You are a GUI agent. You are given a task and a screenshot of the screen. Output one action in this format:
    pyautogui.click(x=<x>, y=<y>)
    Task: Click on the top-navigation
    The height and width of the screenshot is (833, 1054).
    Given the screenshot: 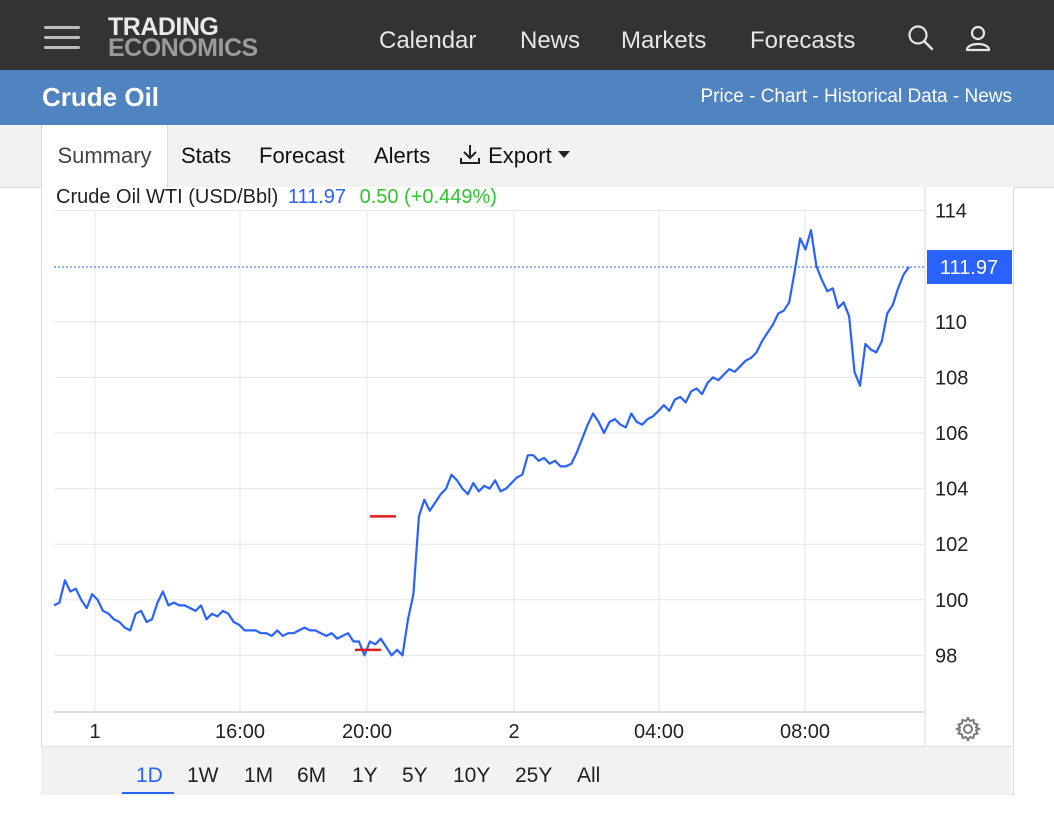 What is the action you would take?
    pyautogui.click(x=527, y=35)
    